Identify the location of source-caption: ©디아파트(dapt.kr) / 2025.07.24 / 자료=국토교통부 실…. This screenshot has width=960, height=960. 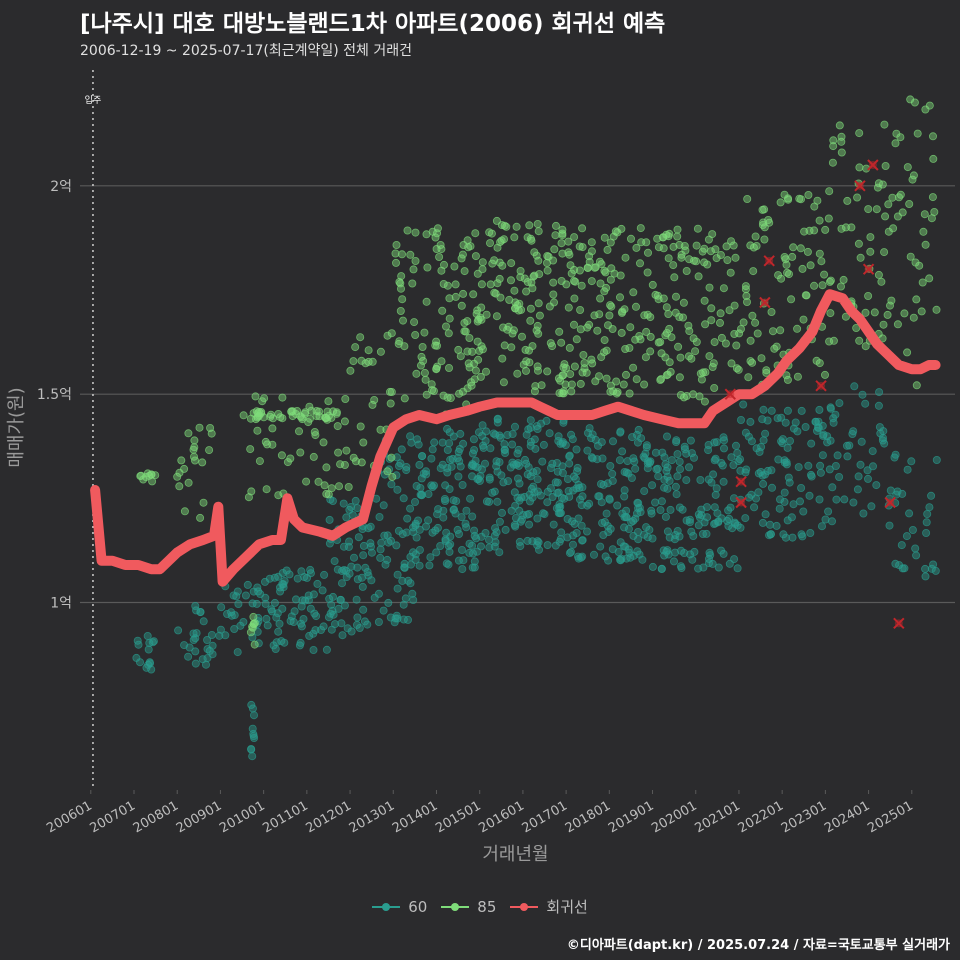
(758, 945).